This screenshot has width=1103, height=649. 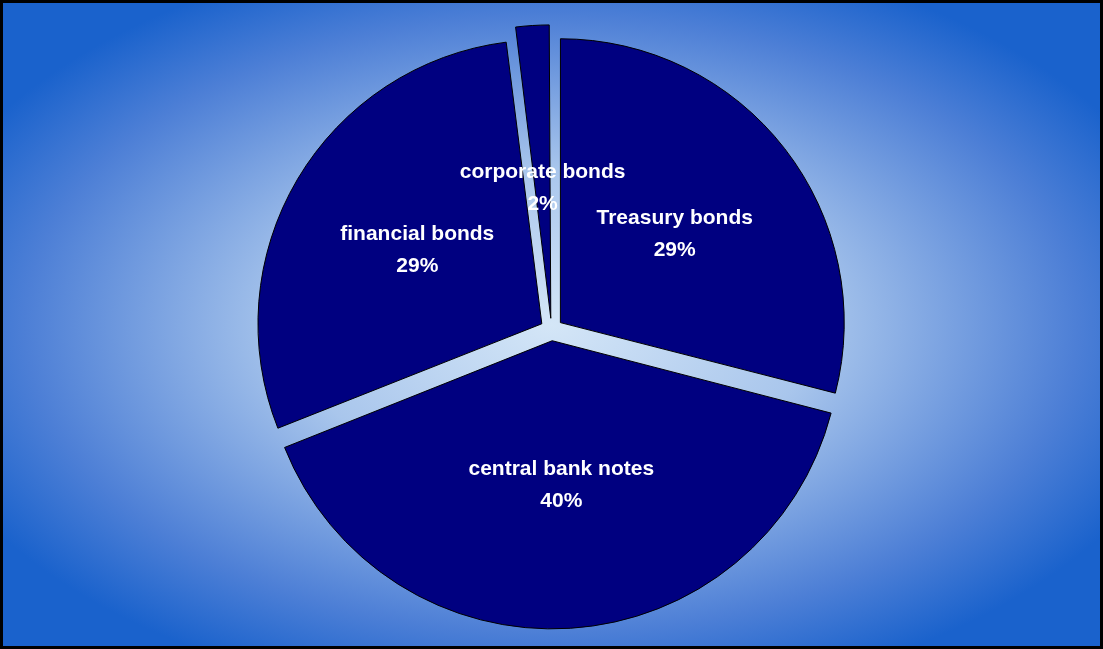 What do you see at coordinates (417, 232) in the screenshot?
I see `slice-label: financial bonds` at bounding box center [417, 232].